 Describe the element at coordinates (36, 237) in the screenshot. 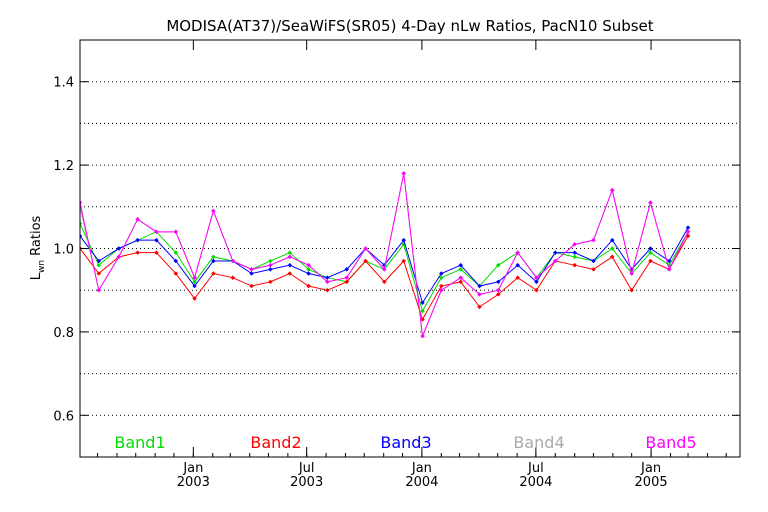

I see `y-axis-label-rest: Ratios` at that location.